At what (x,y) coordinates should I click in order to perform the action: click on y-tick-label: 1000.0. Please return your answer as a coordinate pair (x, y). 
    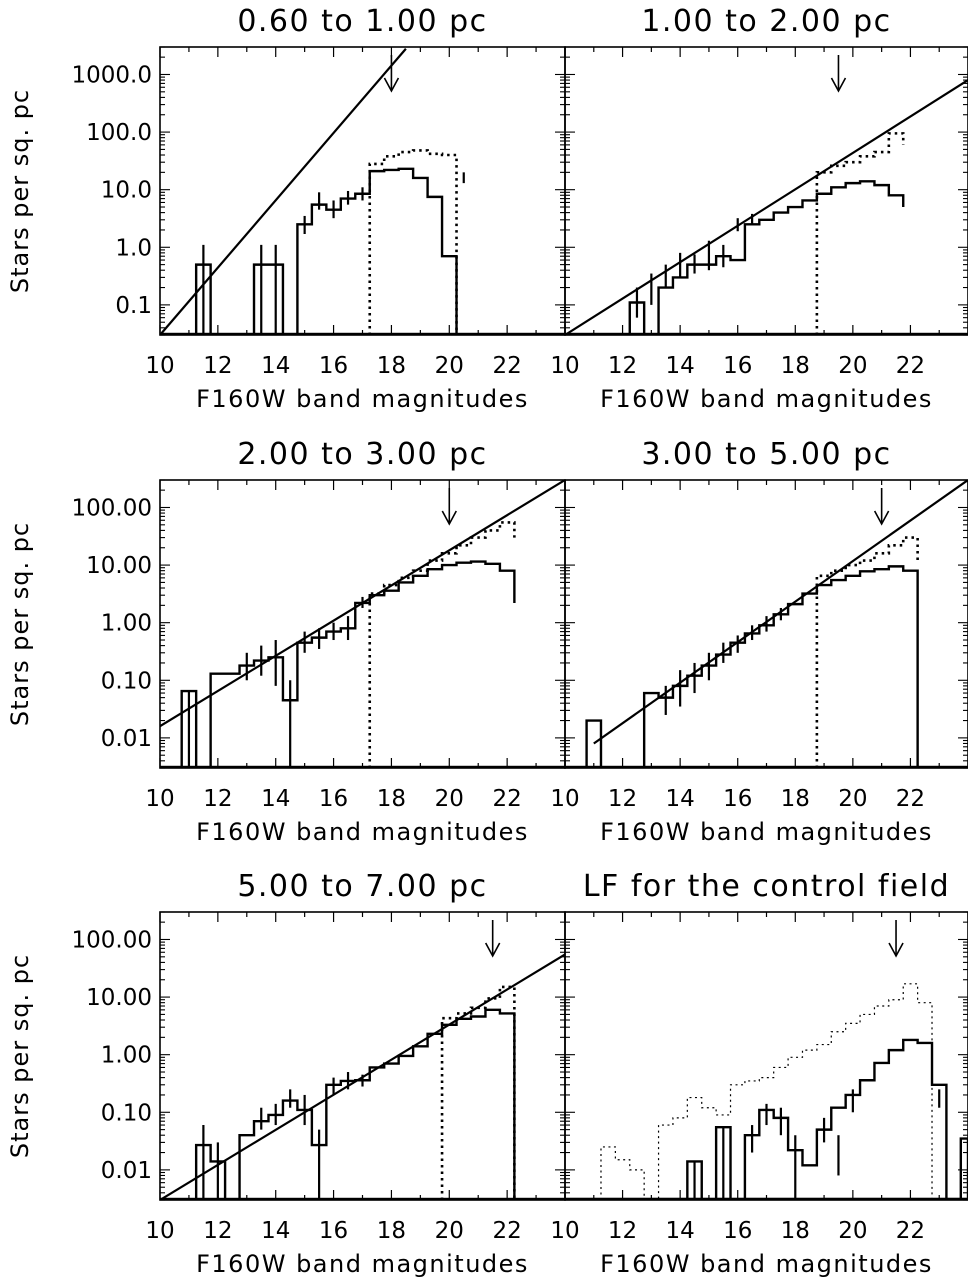
    Looking at the image, I should click on (112, 75).